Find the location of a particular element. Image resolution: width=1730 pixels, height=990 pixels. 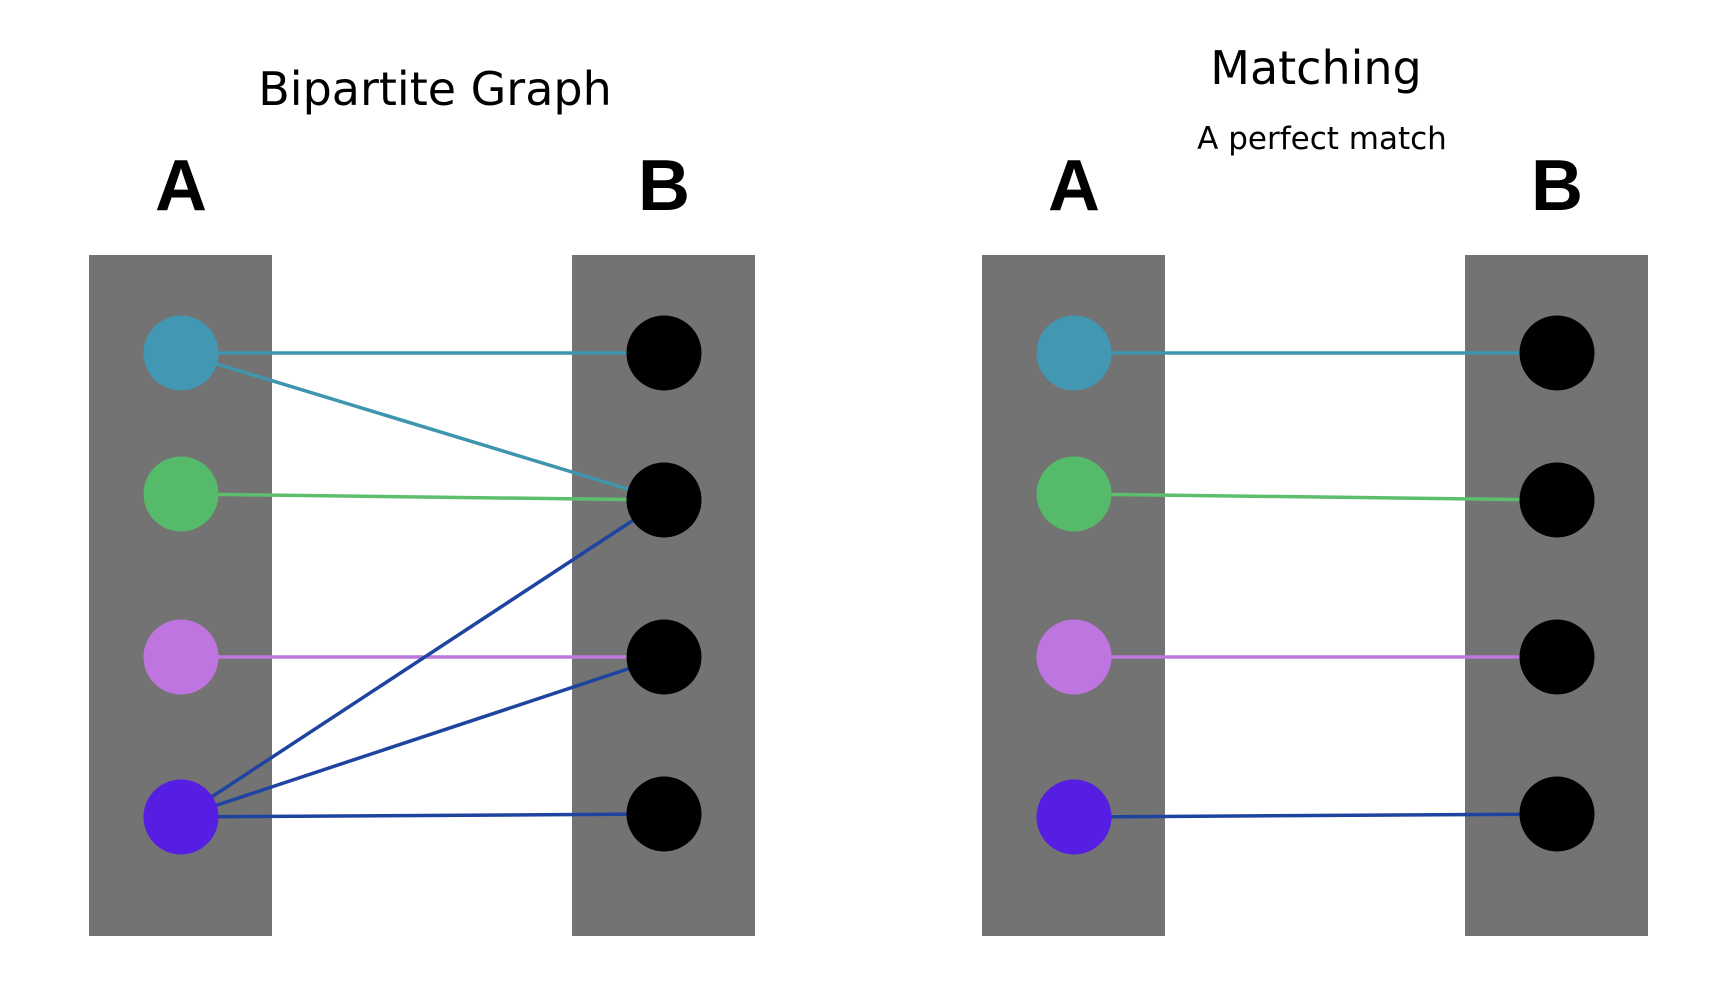

edge-a4-b3 is located at coordinates (422, 737).